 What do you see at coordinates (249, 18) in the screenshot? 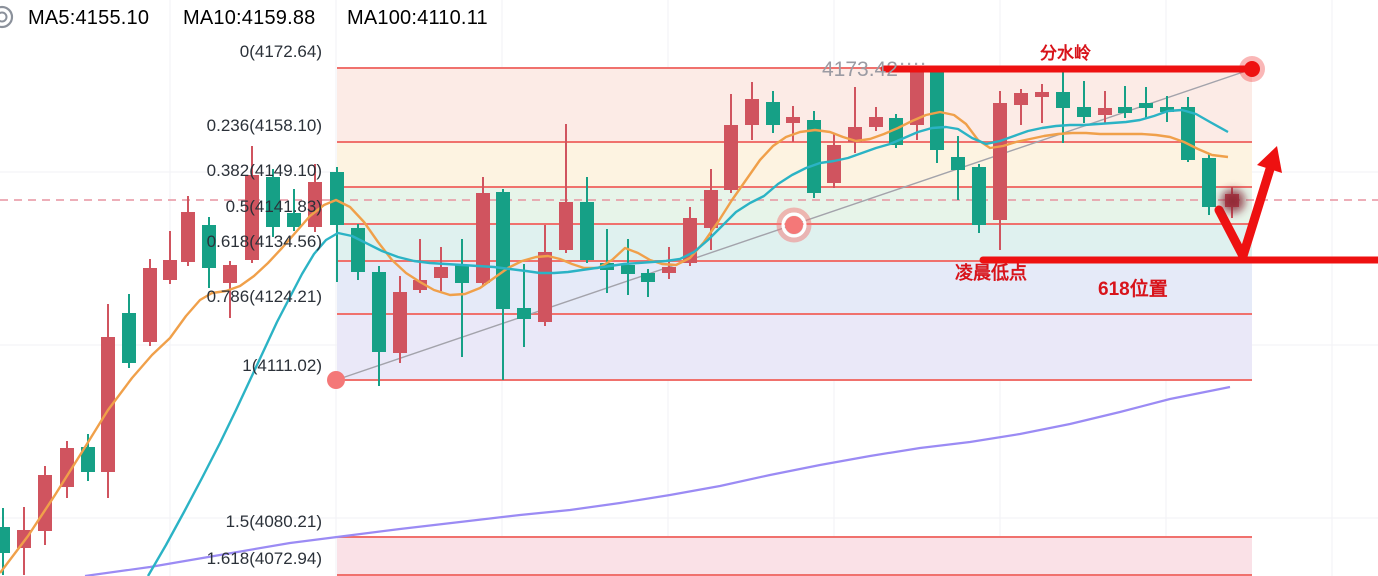
I see `legend-ma10-value: MA10:4159.88` at bounding box center [249, 18].